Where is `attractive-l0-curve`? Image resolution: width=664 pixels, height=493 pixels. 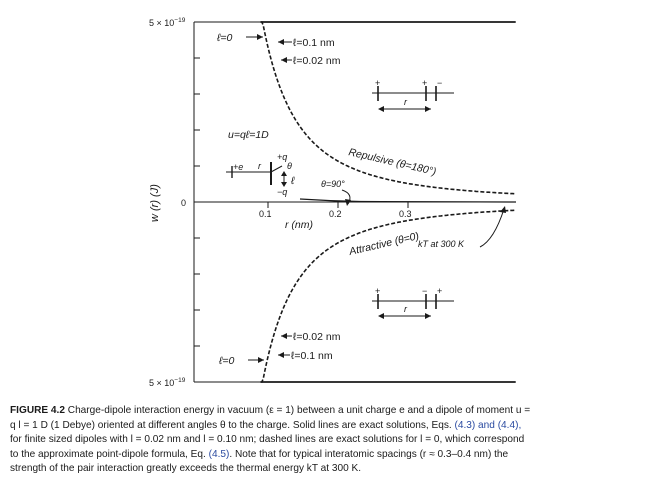 attractive-l0-curve is located at coordinates (388, 296).